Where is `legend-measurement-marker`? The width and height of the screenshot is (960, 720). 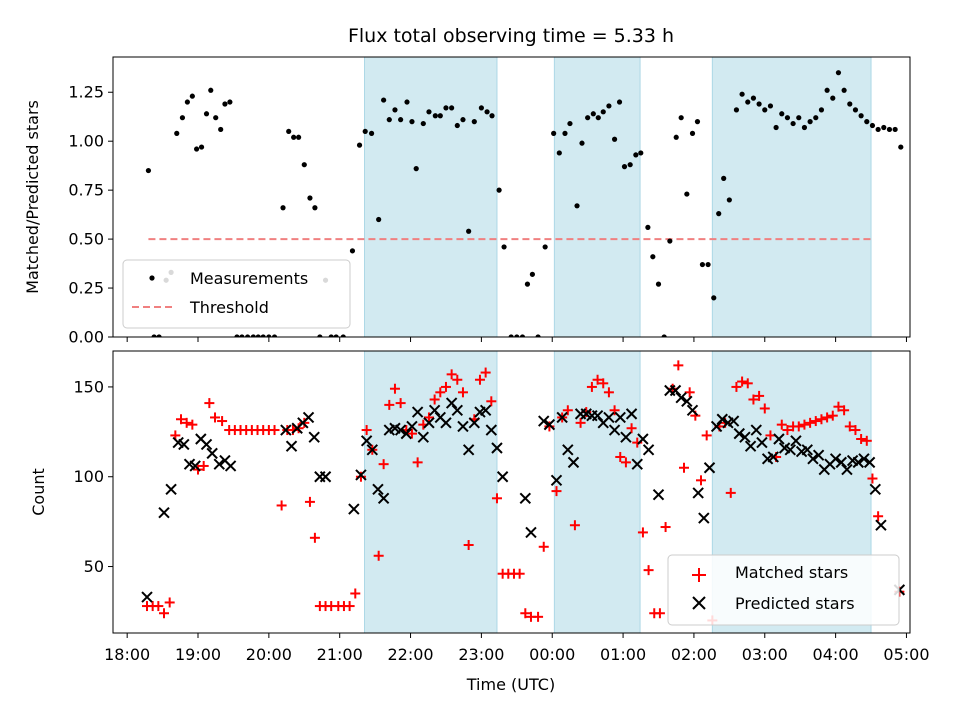 legend-measurement-marker is located at coordinates (152, 278).